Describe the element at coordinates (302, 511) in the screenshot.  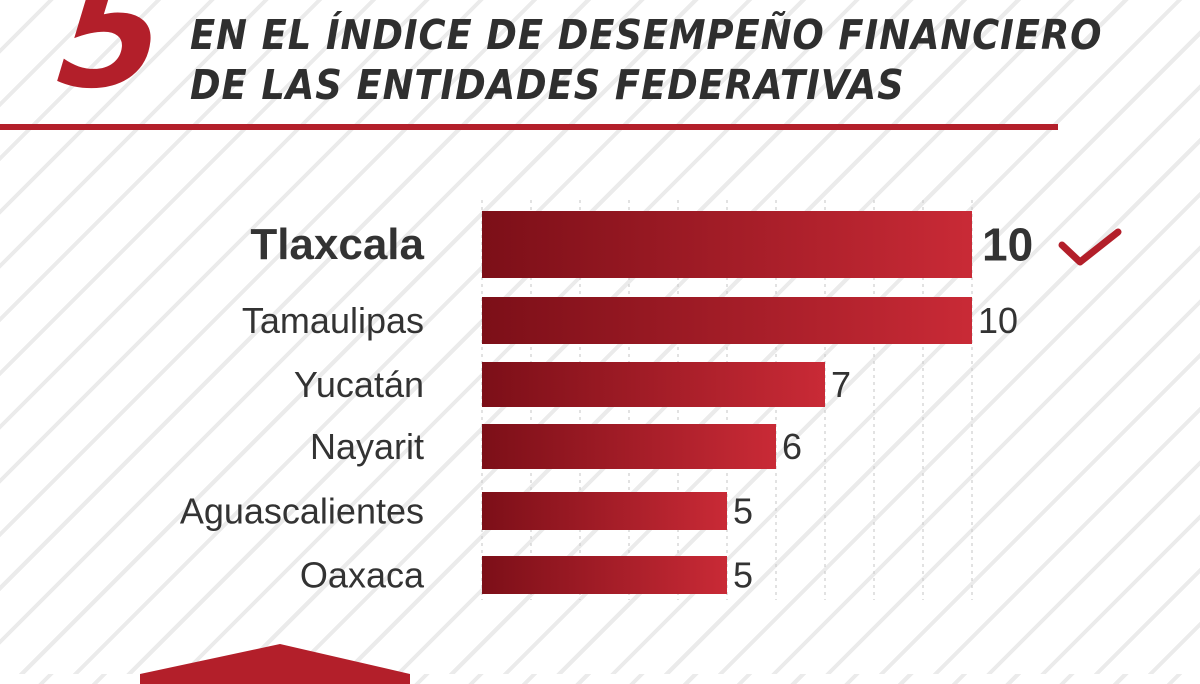
I see `category-label: Aguascalientes` at that location.